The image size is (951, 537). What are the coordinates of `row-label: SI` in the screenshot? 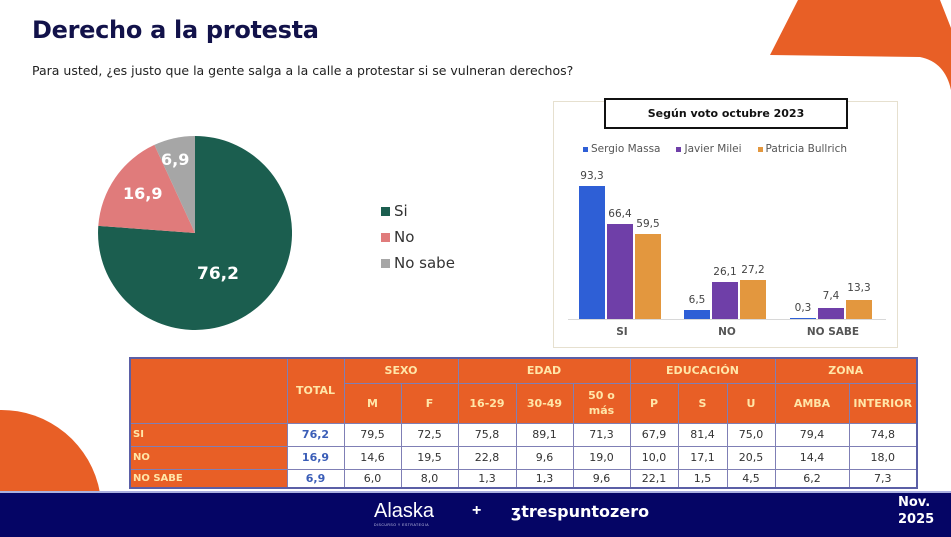 It's located at (208, 434).